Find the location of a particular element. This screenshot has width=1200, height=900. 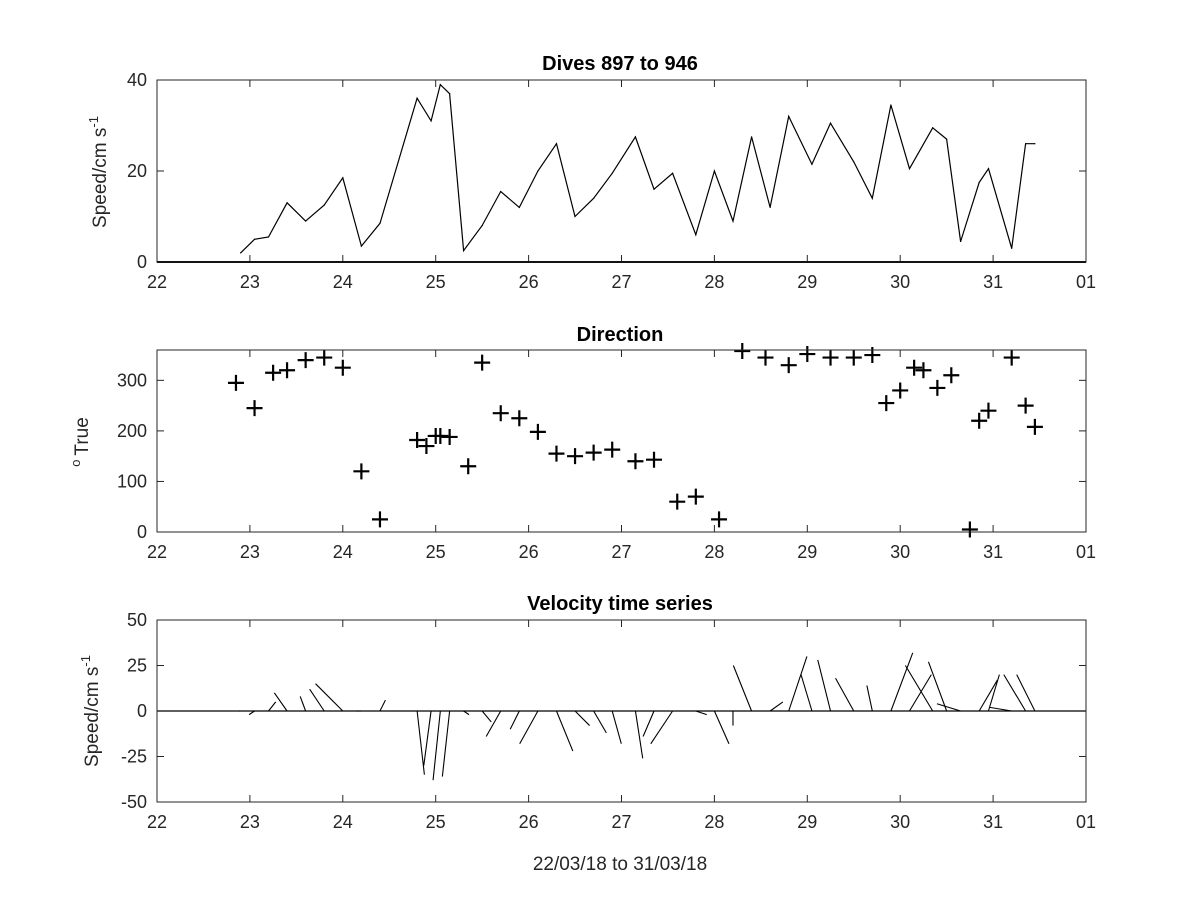

speed-x-tick-label: 23 is located at coordinates (250, 282).